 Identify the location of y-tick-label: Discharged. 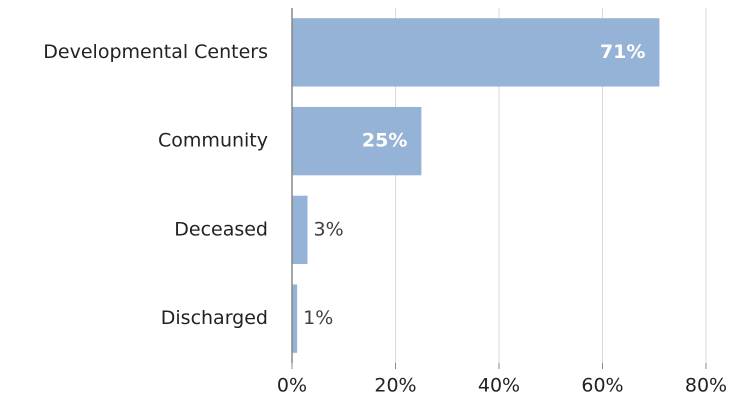
(214, 318).